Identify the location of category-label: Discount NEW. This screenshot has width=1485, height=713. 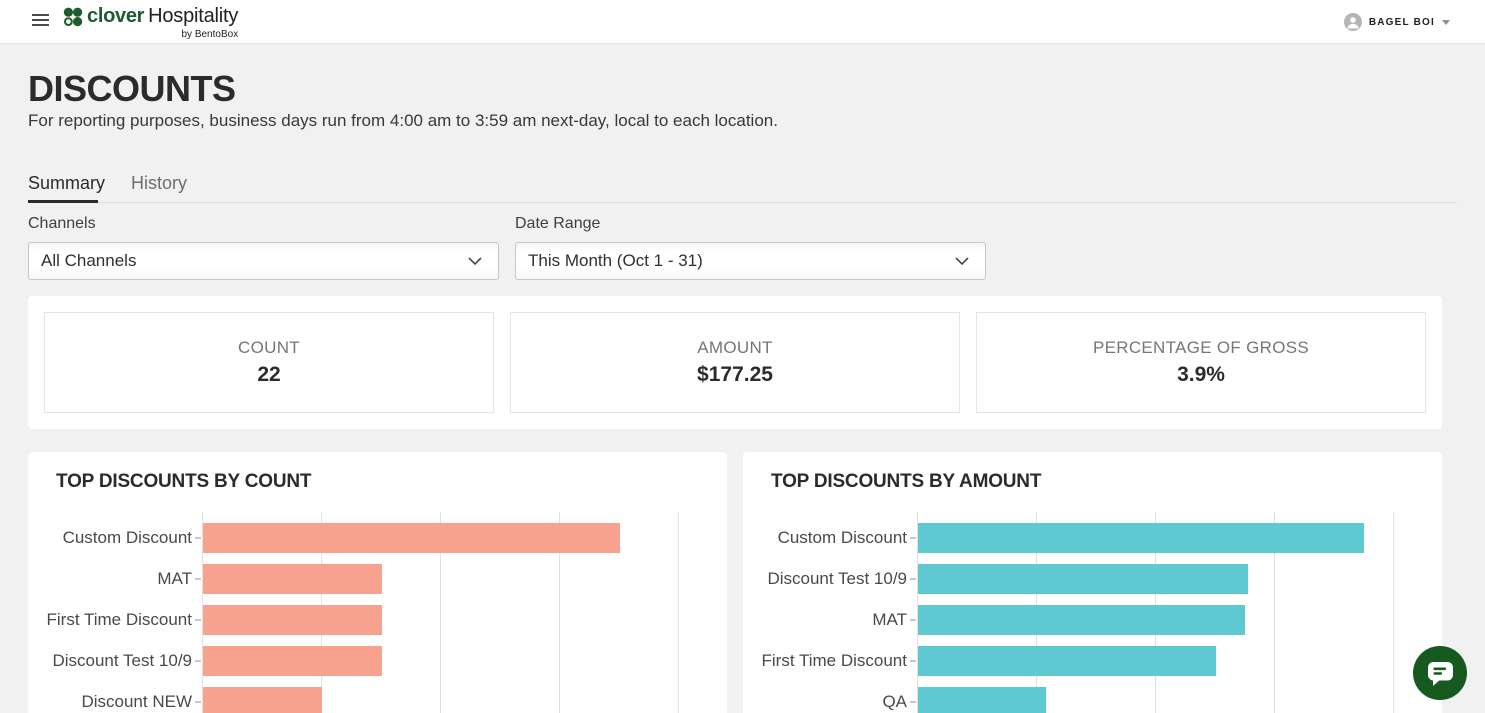
(136, 702).